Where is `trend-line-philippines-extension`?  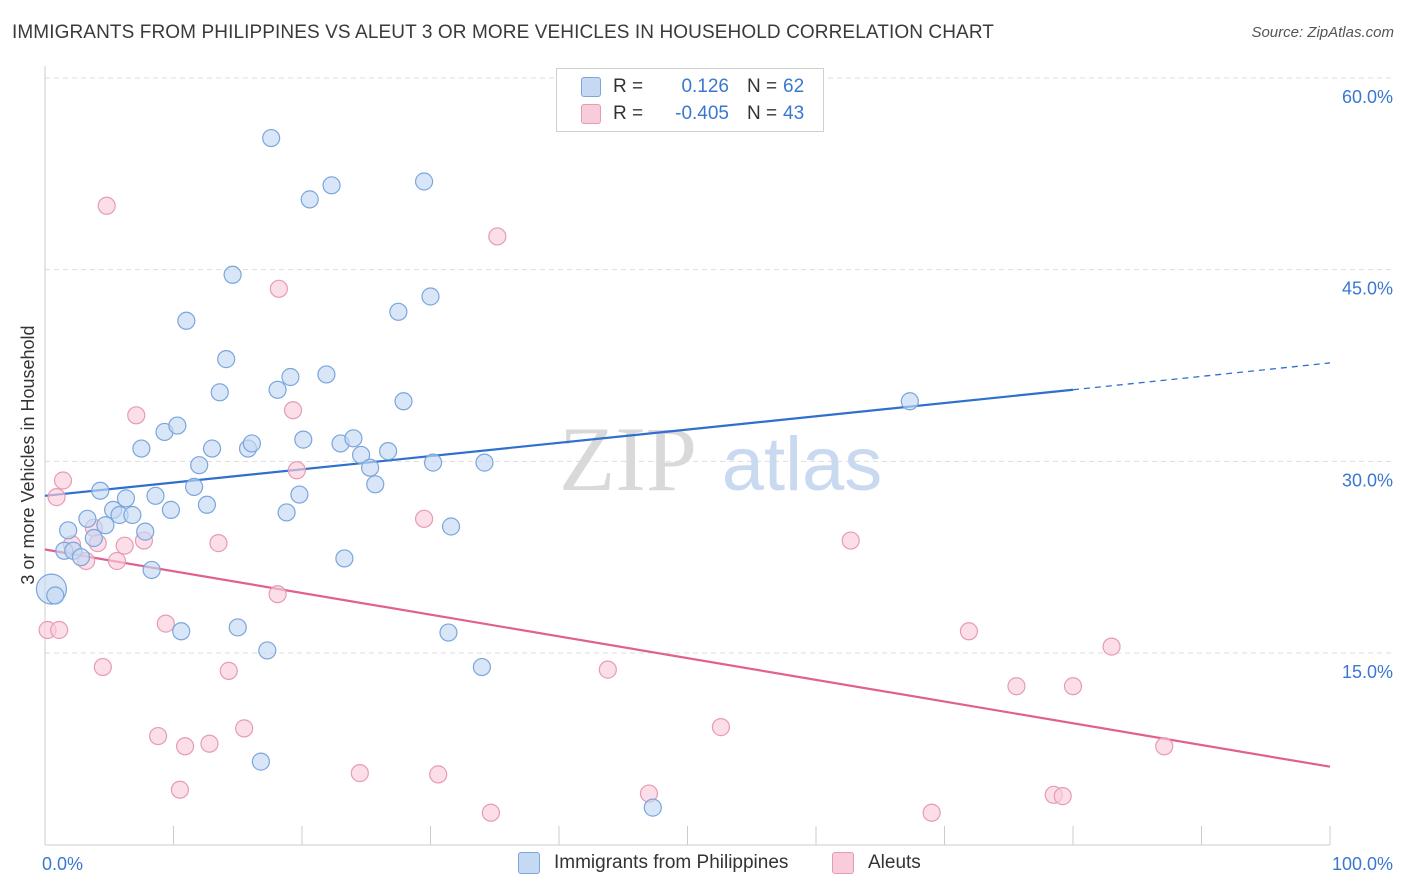
trend-line-philippines-extension is located at coordinates (1201, 376).